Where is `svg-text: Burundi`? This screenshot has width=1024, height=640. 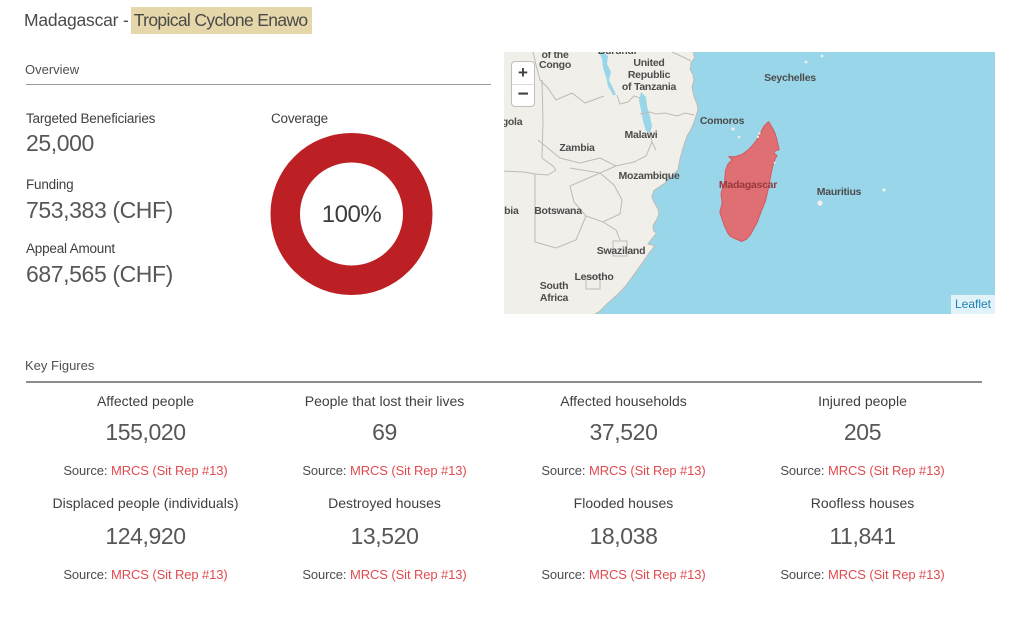 svg-text: Burundi is located at coordinates (617, 54).